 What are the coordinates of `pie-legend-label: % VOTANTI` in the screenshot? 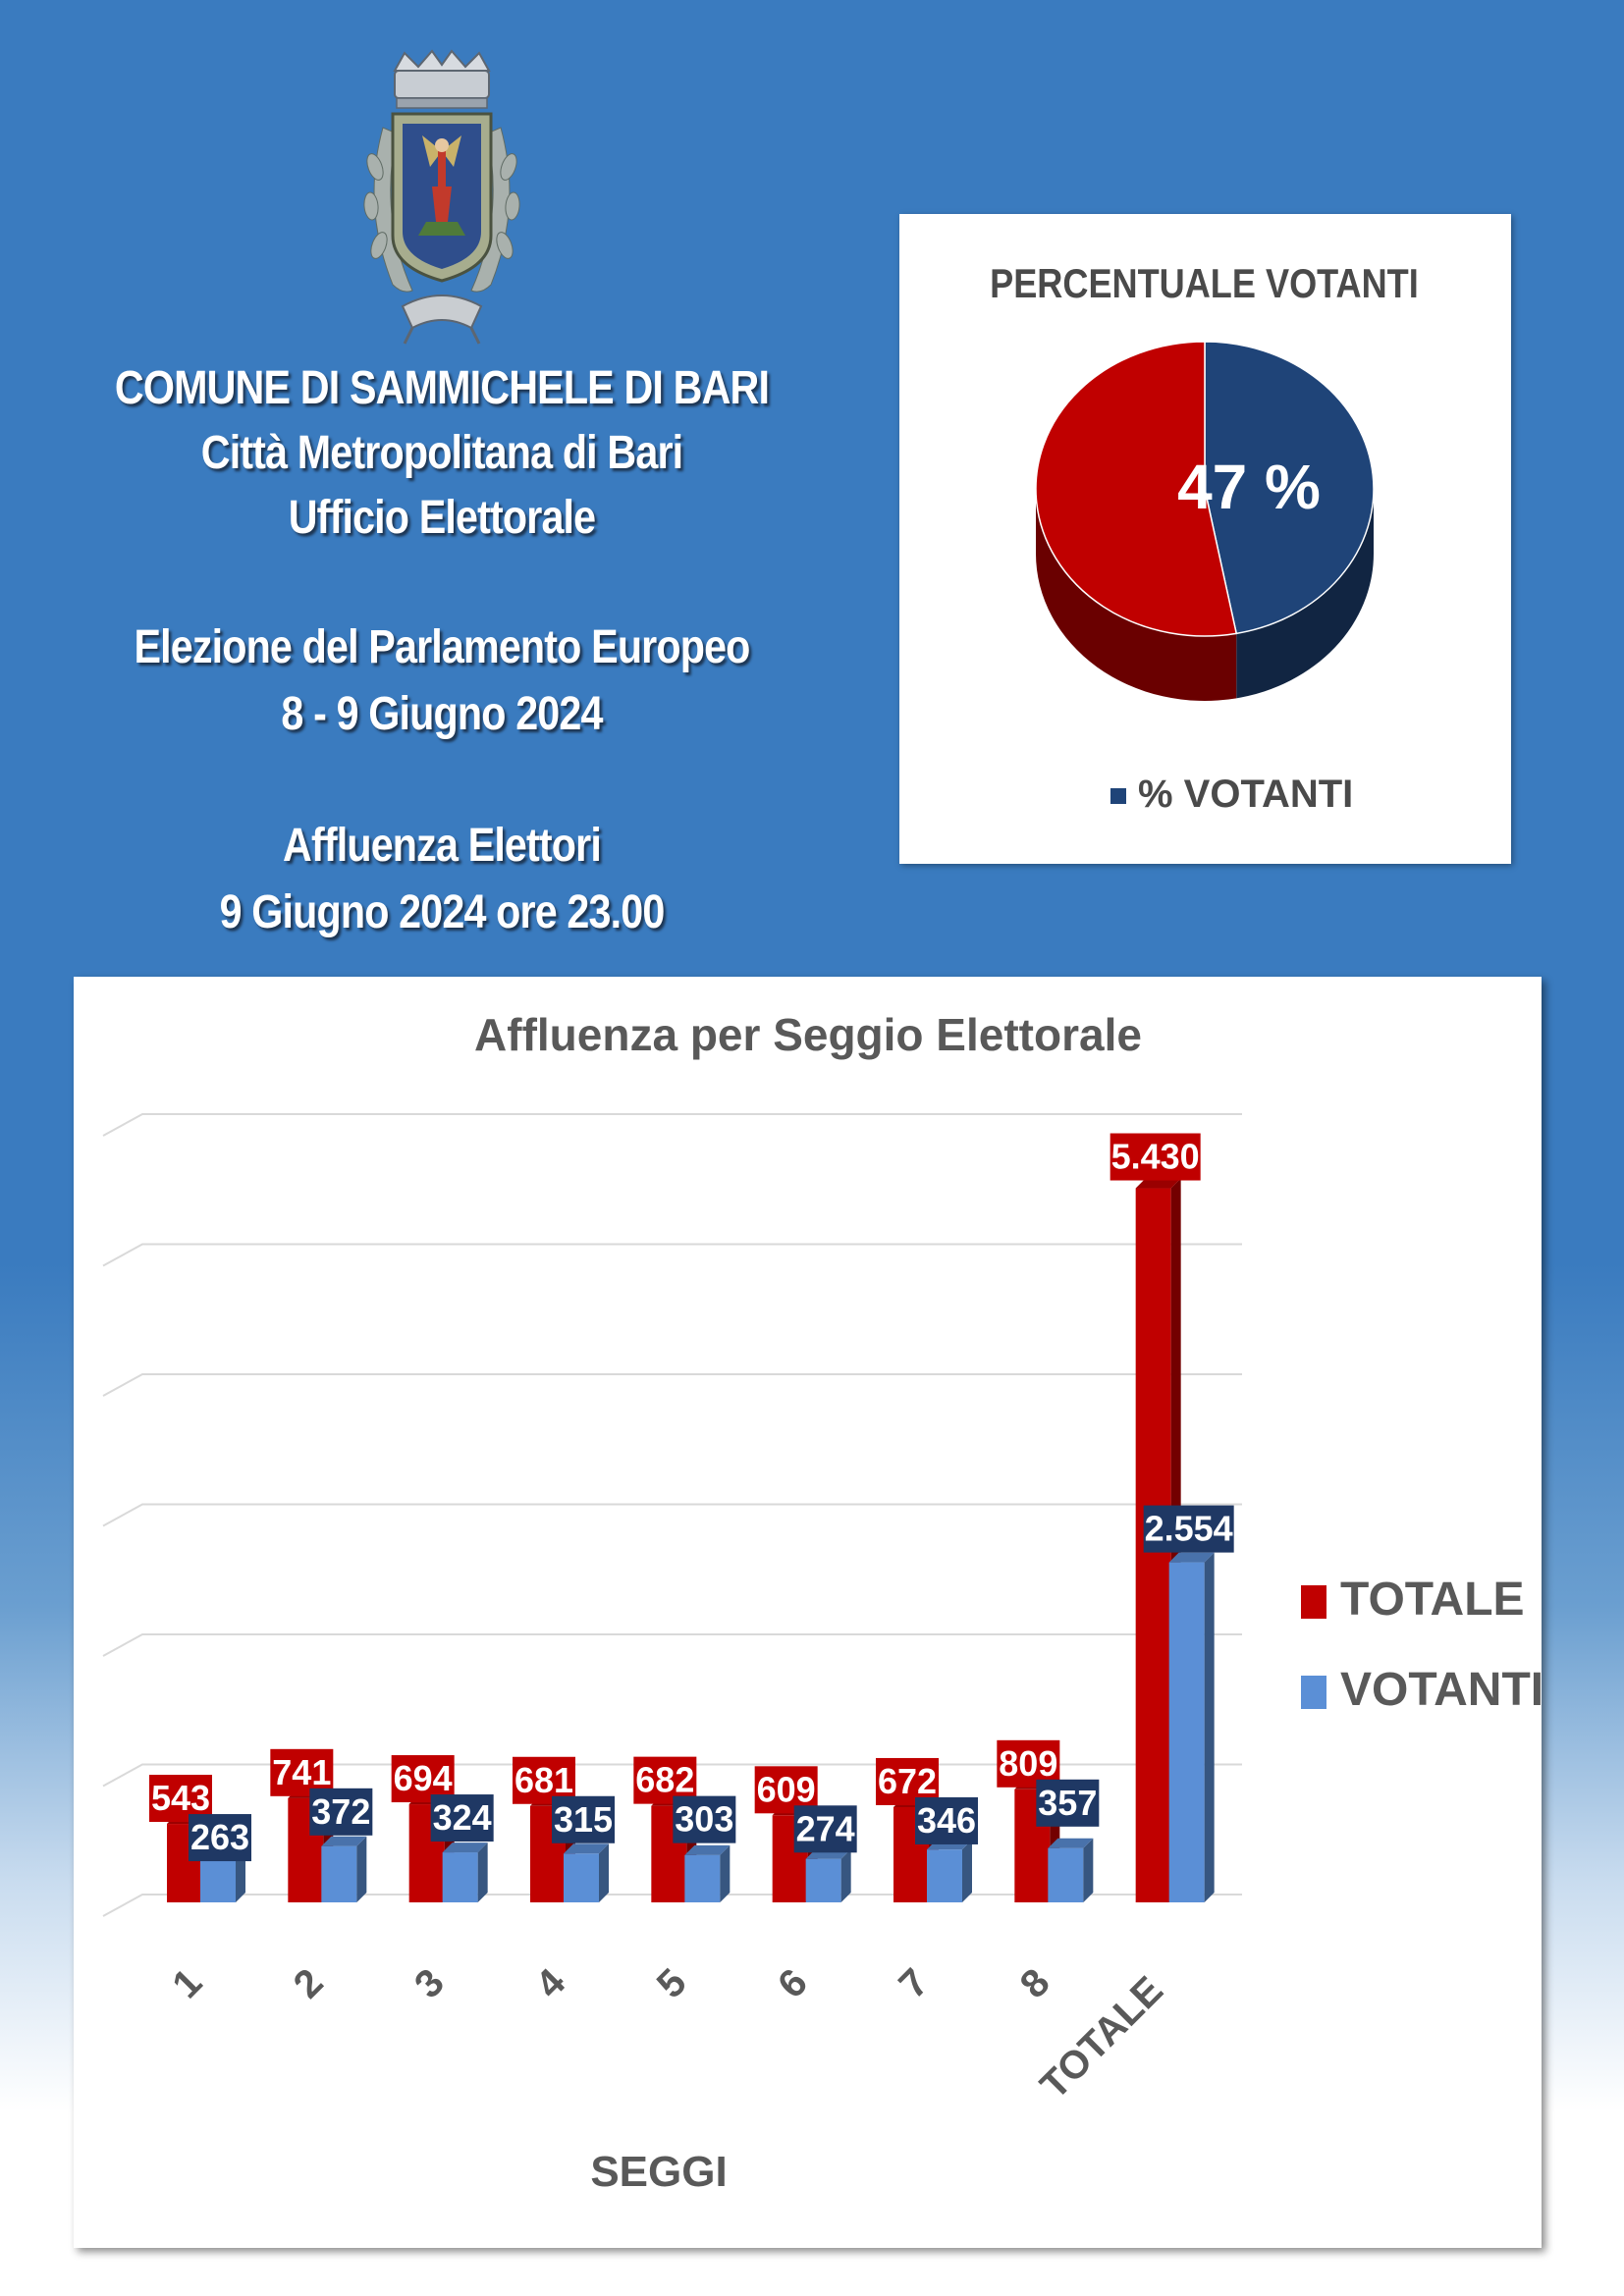 It's located at (1245, 794).